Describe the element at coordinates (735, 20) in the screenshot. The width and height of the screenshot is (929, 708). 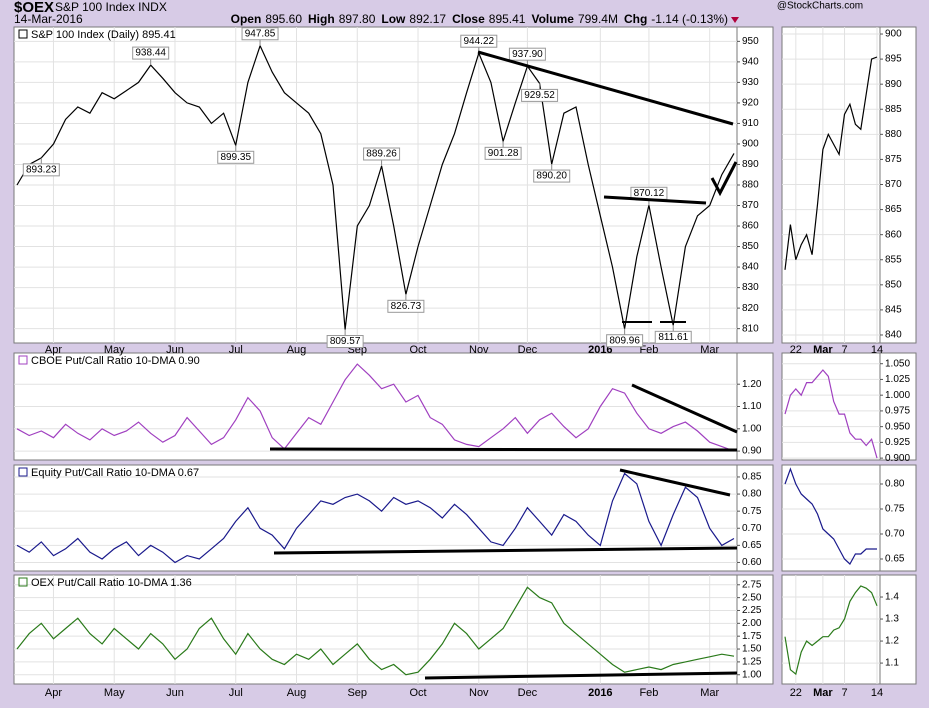
I see `down-arrow` at that location.